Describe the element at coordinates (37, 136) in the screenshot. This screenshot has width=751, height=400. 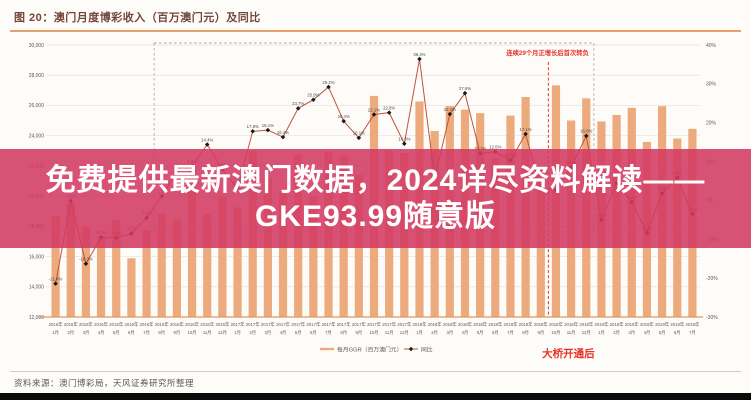
I see `y-left-tick: 24,000` at that location.